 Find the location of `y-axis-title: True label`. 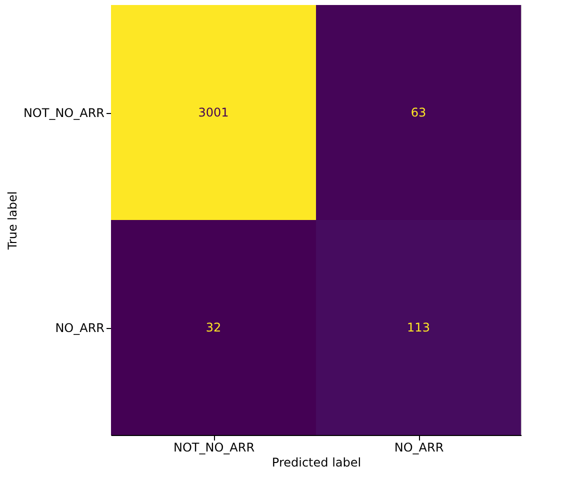

y-axis-title: True label is located at coordinates (12, 221).